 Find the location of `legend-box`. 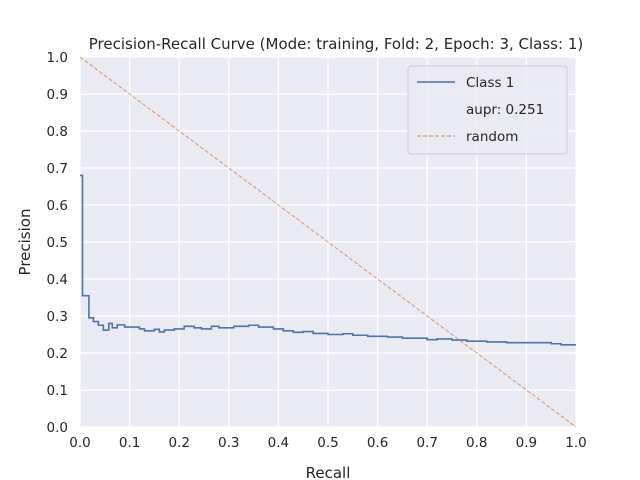

legend-box is located at coordinates (487, 110).